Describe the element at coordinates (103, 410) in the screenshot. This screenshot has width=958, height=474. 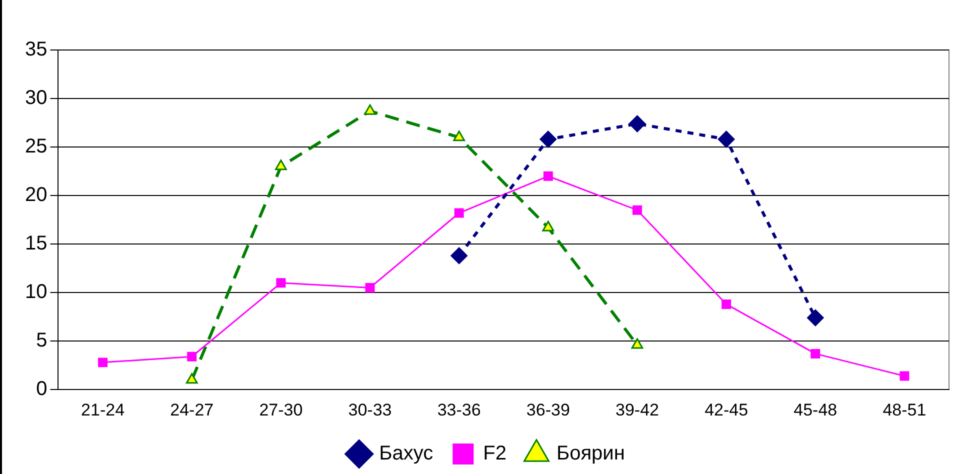
I see `x-tick-label: 21-24` at that location.